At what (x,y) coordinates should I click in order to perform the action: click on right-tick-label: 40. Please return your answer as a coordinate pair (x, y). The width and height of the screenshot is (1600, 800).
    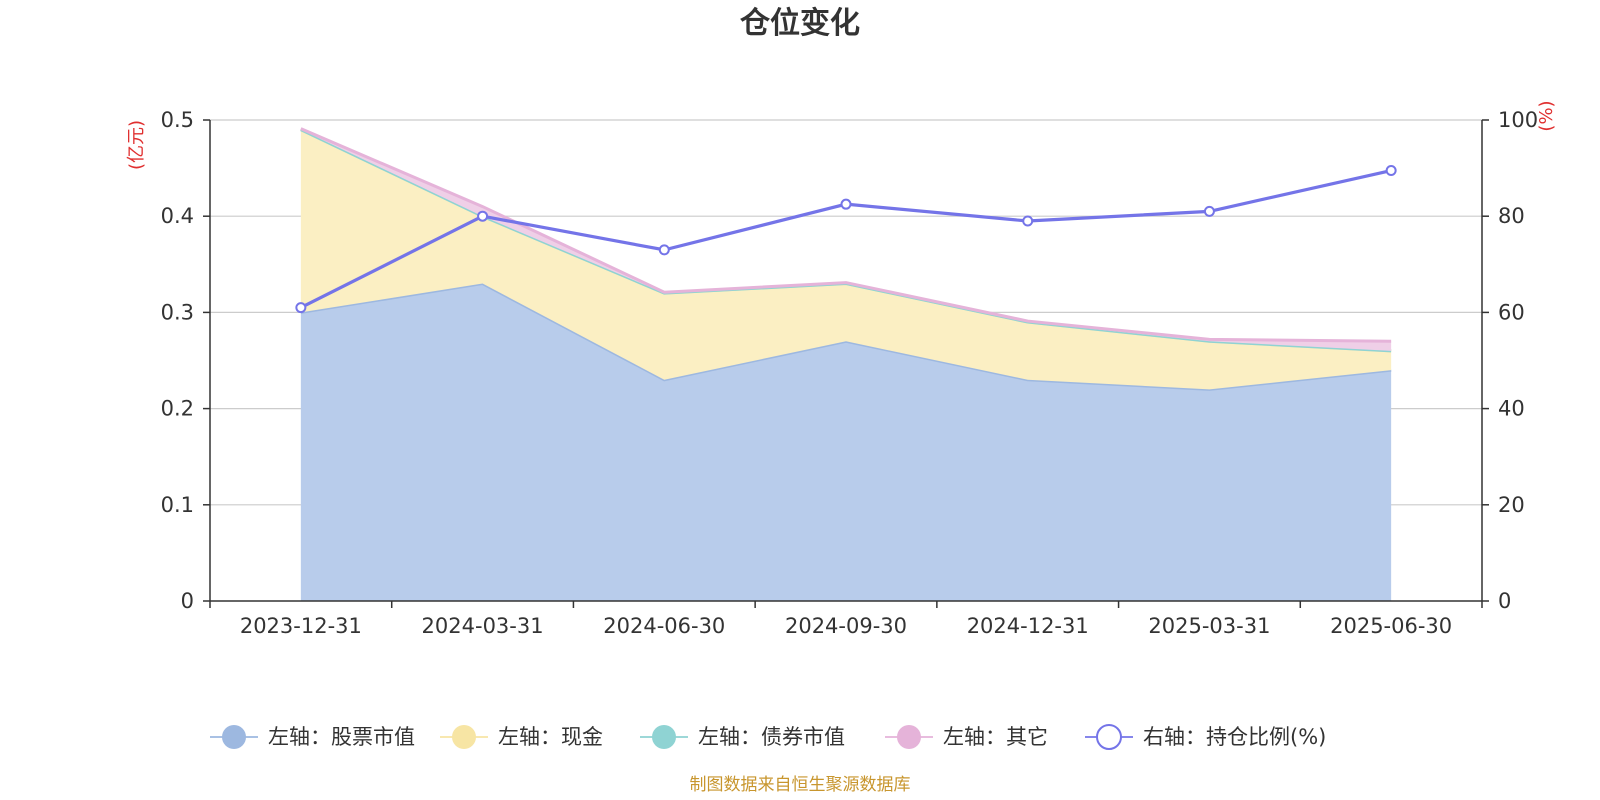
    Looking at the image, I should click on (1511, 409).